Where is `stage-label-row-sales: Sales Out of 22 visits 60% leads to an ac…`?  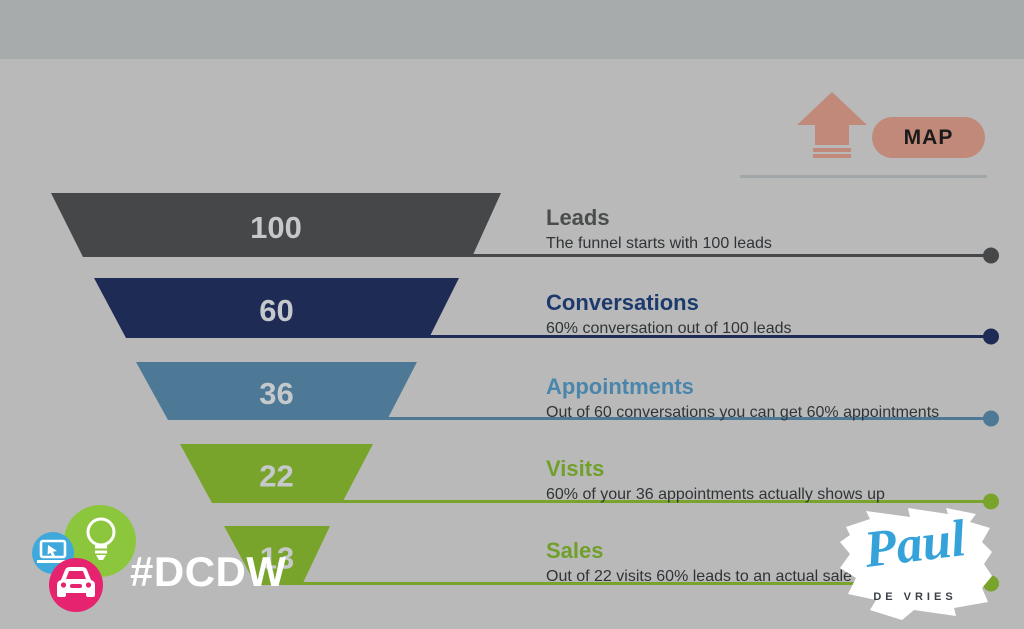 stage-label-row-sales: Sales Out of 22 visits 60% leads to an ac… is located at coordinates (778, 562).